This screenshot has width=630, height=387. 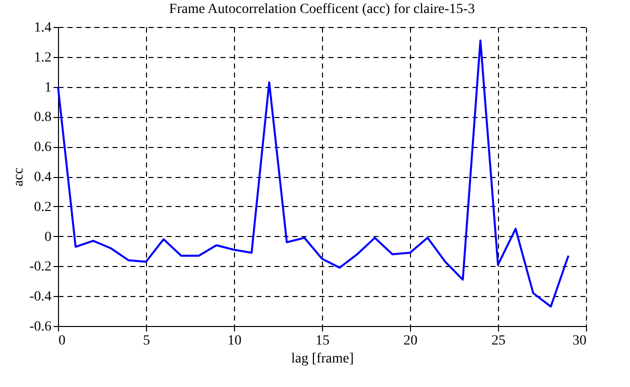 I want to click on y-tick-label: 1, so click(x=48, y=88).